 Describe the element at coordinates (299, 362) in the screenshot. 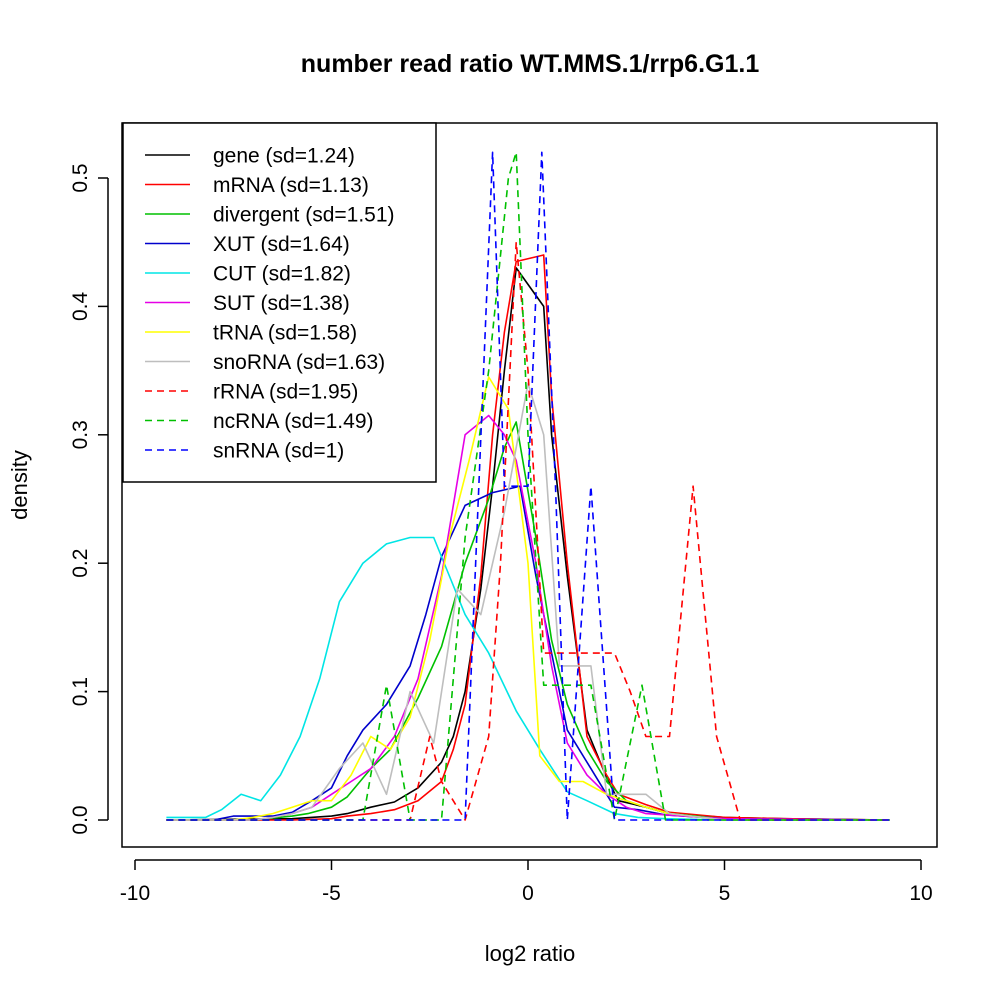

I see `legend-label: snoRNA (sd=1.63)` at that location.